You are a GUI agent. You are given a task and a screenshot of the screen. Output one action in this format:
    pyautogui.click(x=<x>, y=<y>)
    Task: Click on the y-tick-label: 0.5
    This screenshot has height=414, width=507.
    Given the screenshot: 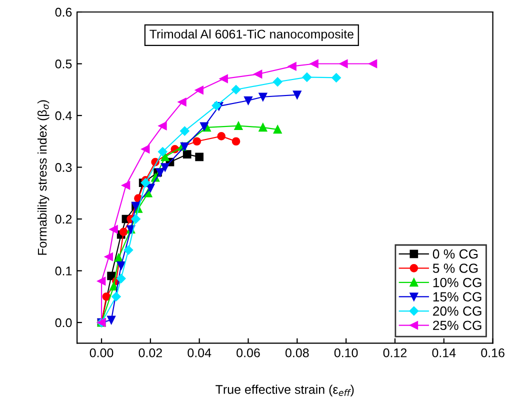 What is the action you would take?
    pyautogui.click(x=63, y=64)
    